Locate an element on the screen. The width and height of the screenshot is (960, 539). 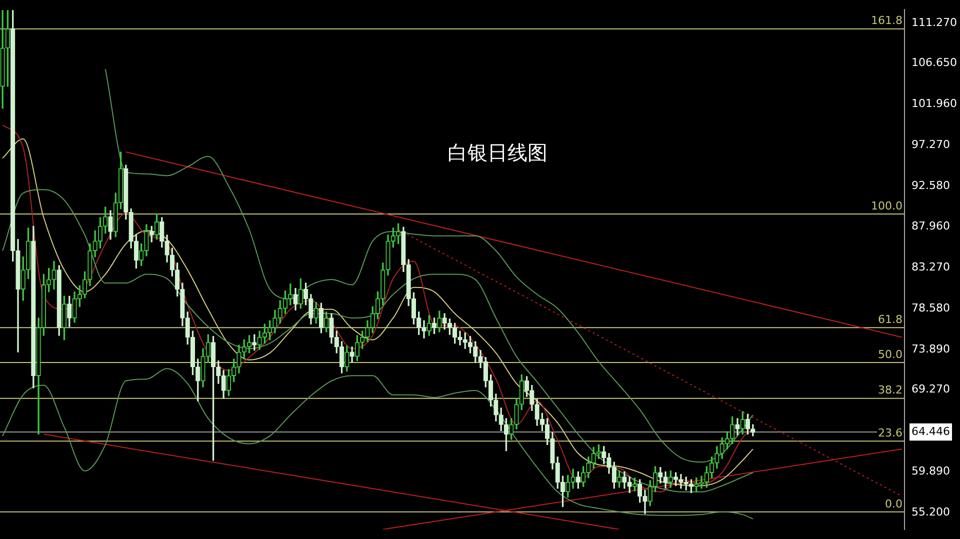
y-tick-label: 92.580 is located at coordinates (931, 185).